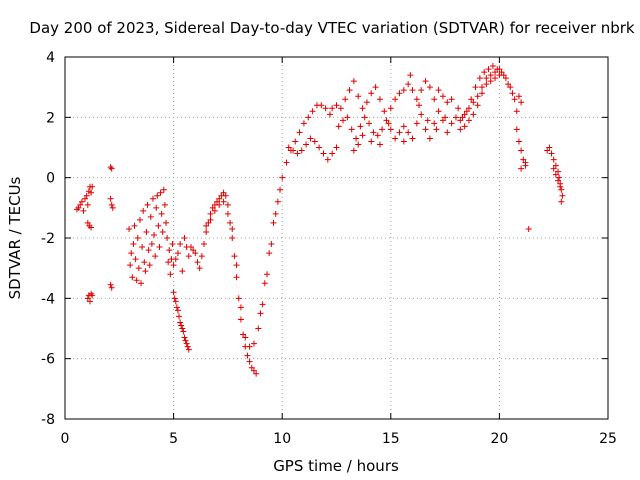  Describe the element at coordinates (391, 439) in the screenshot. I see `x-tick-label: 15` at that location.